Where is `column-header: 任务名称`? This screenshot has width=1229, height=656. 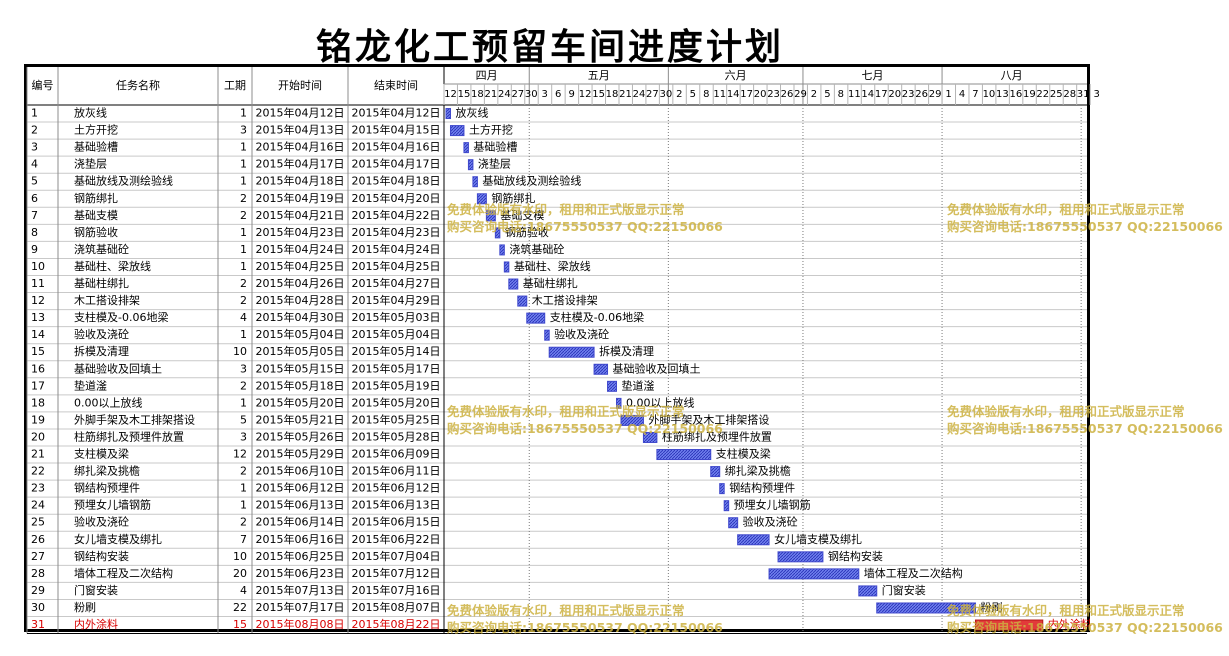 column-header: 任务名称 is located at coordinates (138, 85).